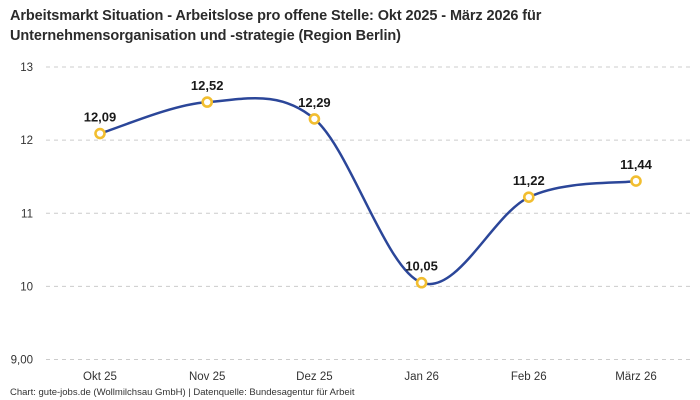  I want to click on x-axis-tick-label: Okt 25, so click(100, 377).